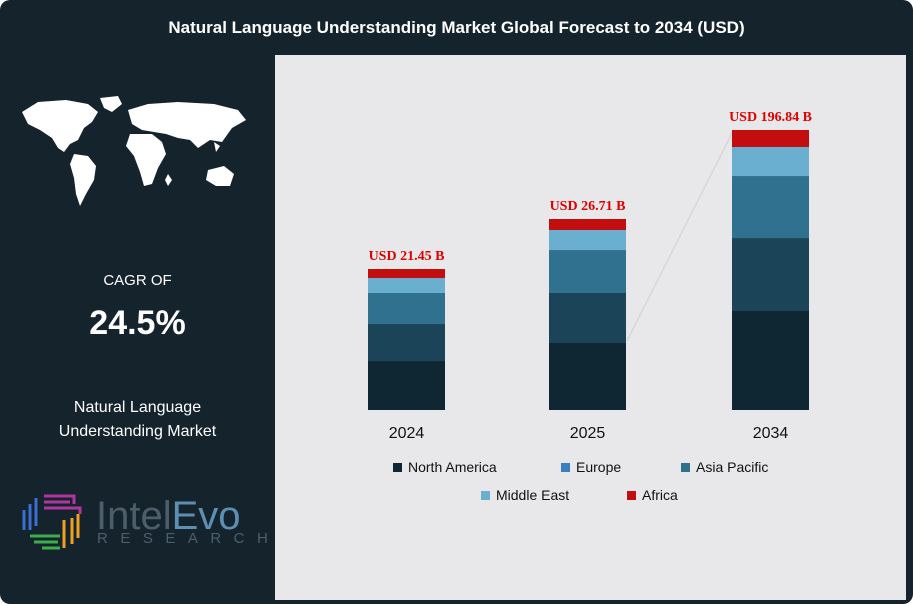  What do you see at coordinates (660, 495) in the screenshot?
I see `legend-label: Africa` at bounding box center [660, 495].